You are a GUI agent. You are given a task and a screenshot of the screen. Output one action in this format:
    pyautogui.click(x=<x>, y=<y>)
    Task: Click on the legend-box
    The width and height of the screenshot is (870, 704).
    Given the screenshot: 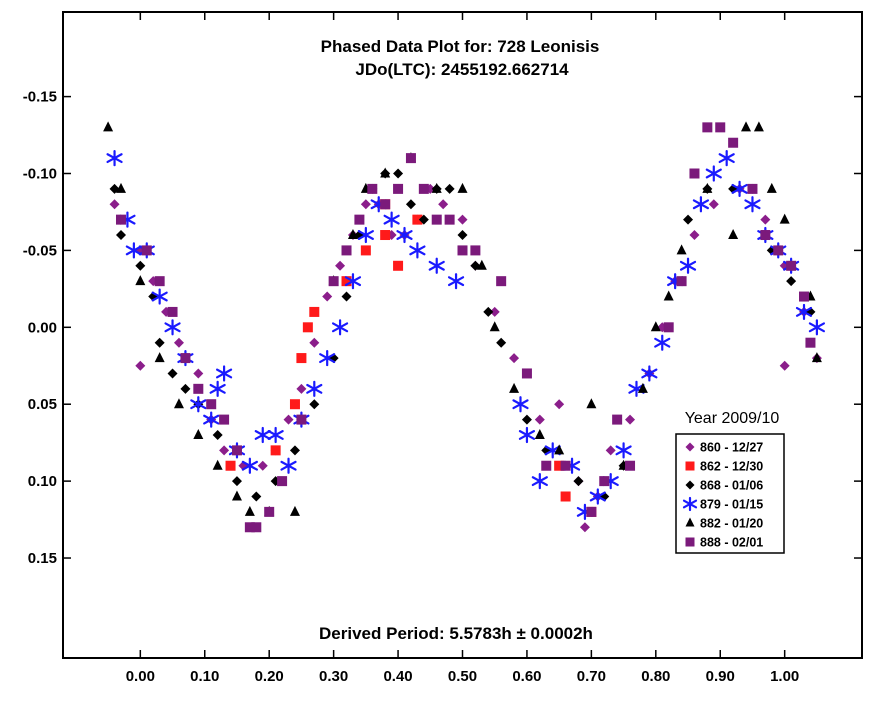 What is the action you would take?
    pyautogui.click(x=730, y=493)
    